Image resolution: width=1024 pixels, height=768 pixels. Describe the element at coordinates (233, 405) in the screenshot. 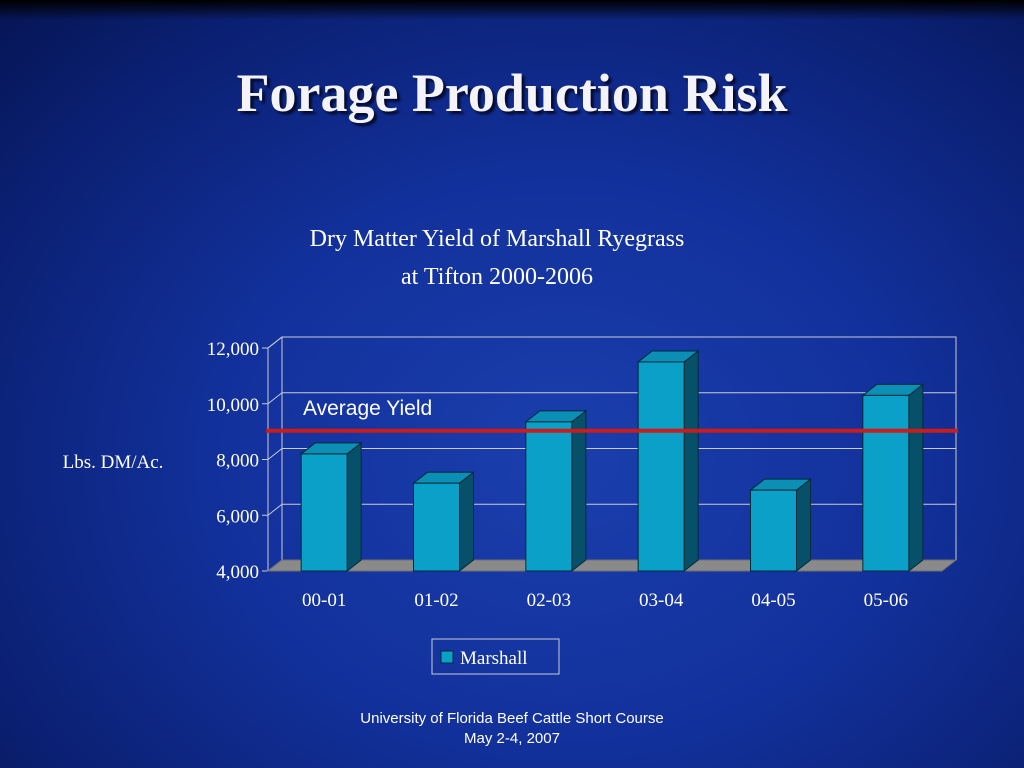

I see `y-tick-label: 10,000` at that location.